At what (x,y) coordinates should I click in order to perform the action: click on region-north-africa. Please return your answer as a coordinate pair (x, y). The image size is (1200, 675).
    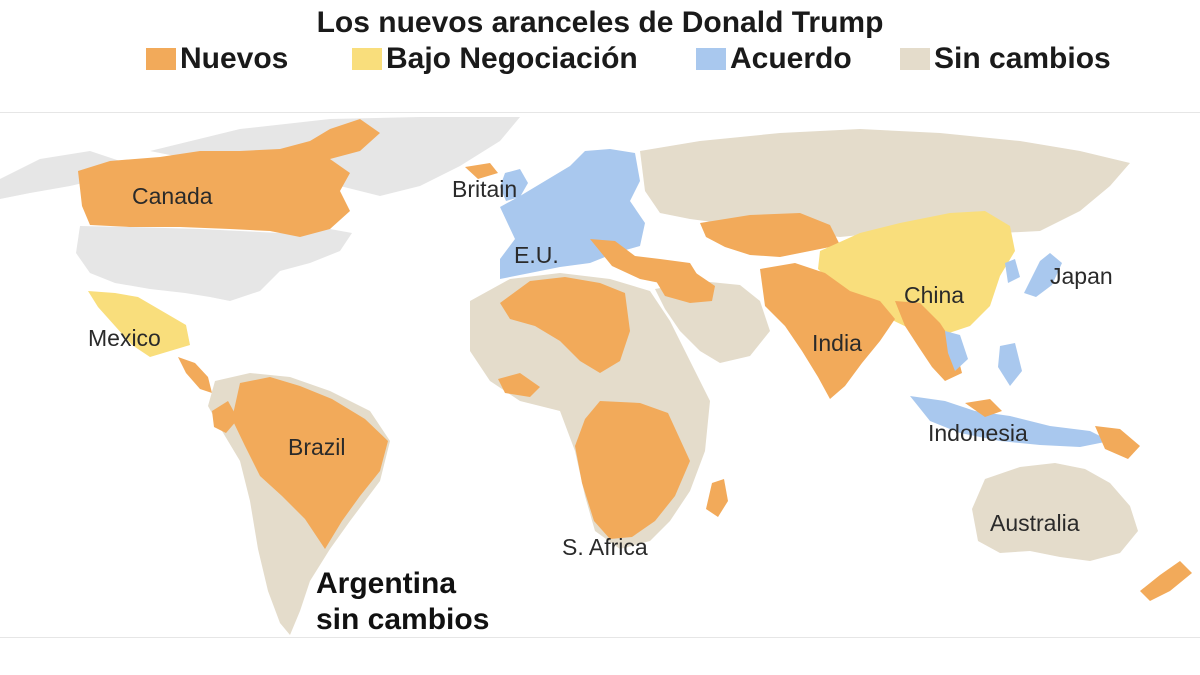
    Looking at the image, I should click on (565, 325).